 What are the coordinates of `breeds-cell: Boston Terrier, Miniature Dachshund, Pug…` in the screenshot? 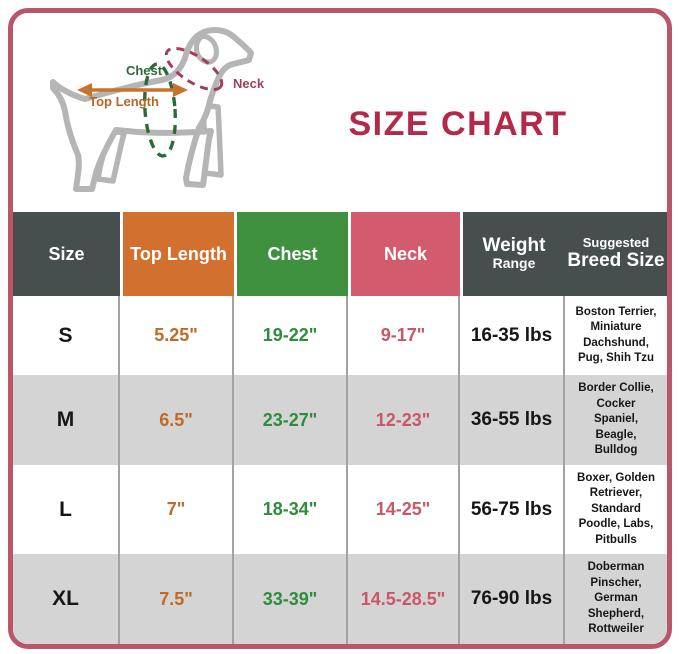 It's located at (616, 335).